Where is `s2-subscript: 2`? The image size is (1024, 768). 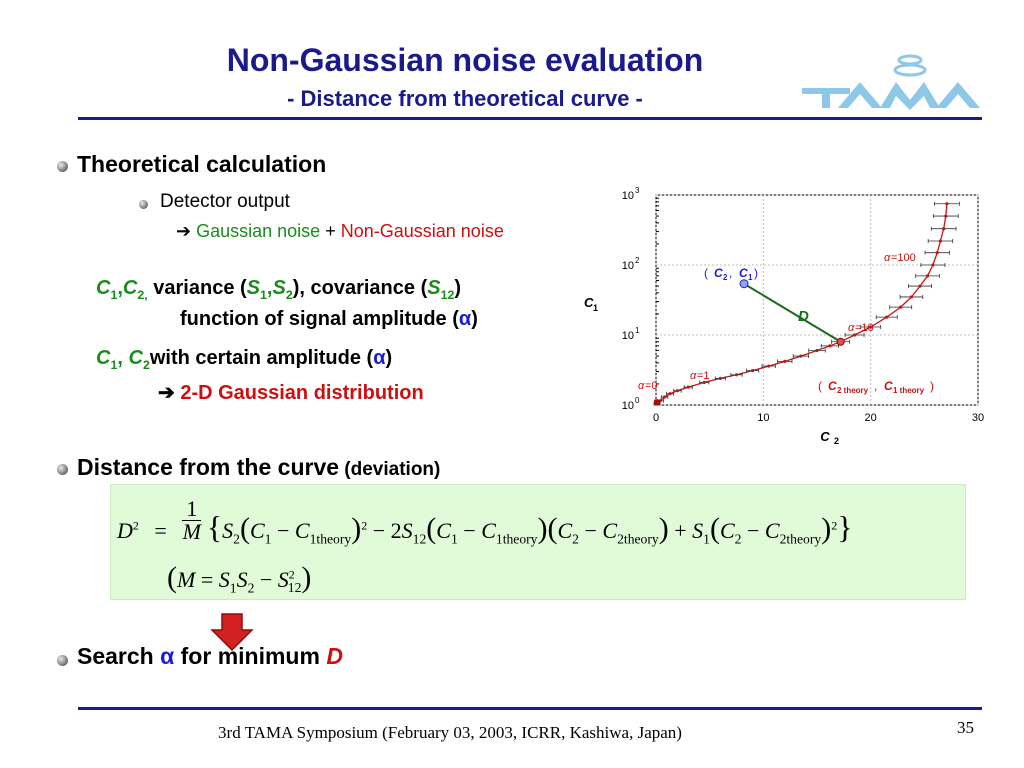 s2-subscript: 2 is located at coordinates (289, 295).